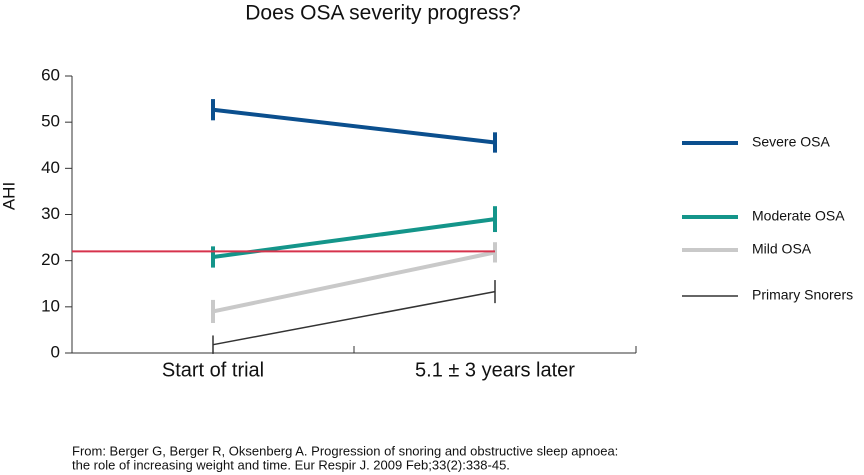 The width and height of the screenshot is (864, 475). Describe the element at coordinates (55, 351) in the screenshot. I see `y-tick-label: 0` at that location.